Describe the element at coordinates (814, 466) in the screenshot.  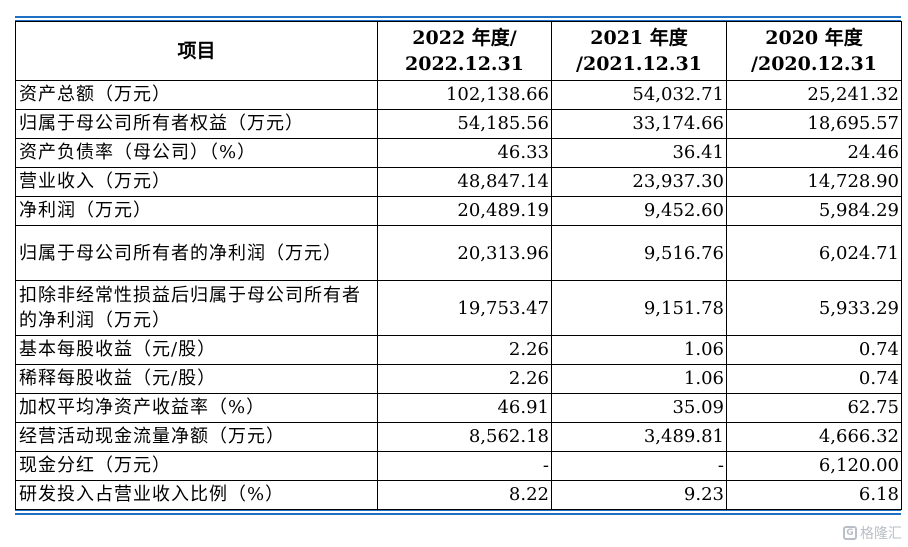
I see `value-2020: 6,120.00` at that location.